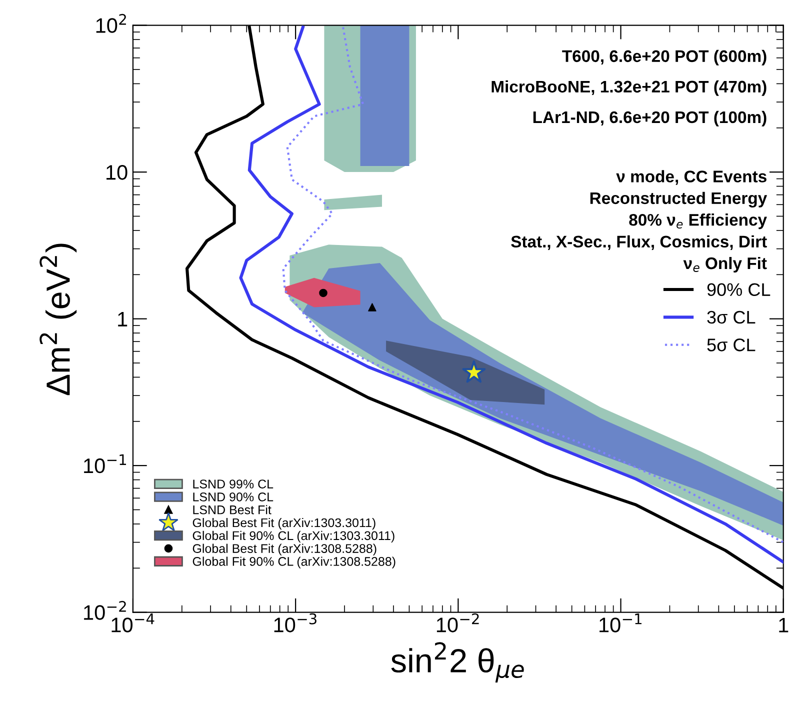 This screenshot has height=703, width=801. What do you see at coordinates (629, 88) in the screenshot?
I see `annotation: MicroBooNE, 1.32e+21 POT (470m)` at bounding box center [629, 88].